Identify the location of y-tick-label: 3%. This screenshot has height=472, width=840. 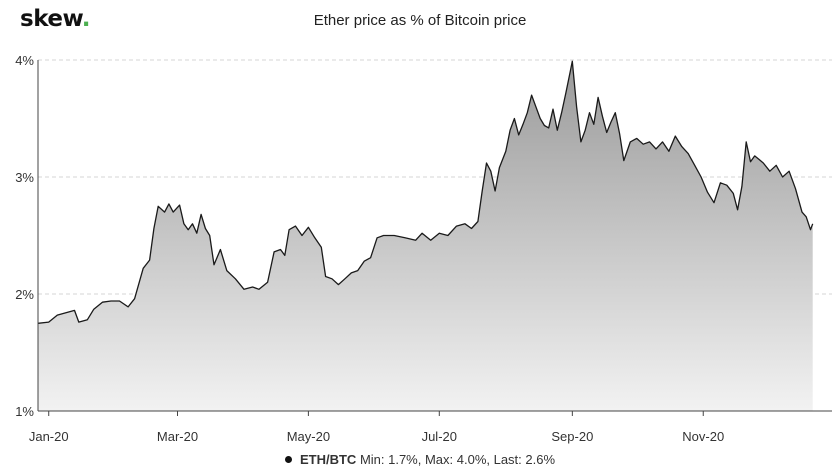
(24, 177).